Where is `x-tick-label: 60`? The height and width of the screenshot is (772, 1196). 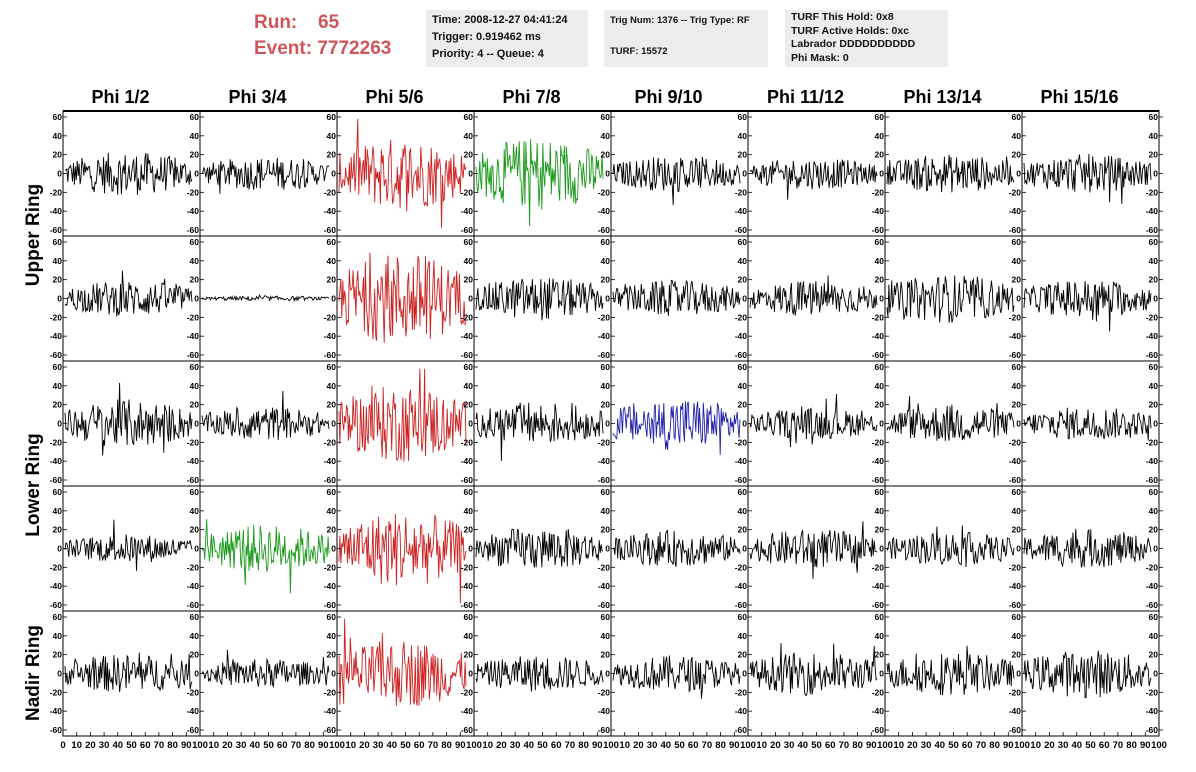
x-tick-label: 60 is located at coordinates (419, 745).